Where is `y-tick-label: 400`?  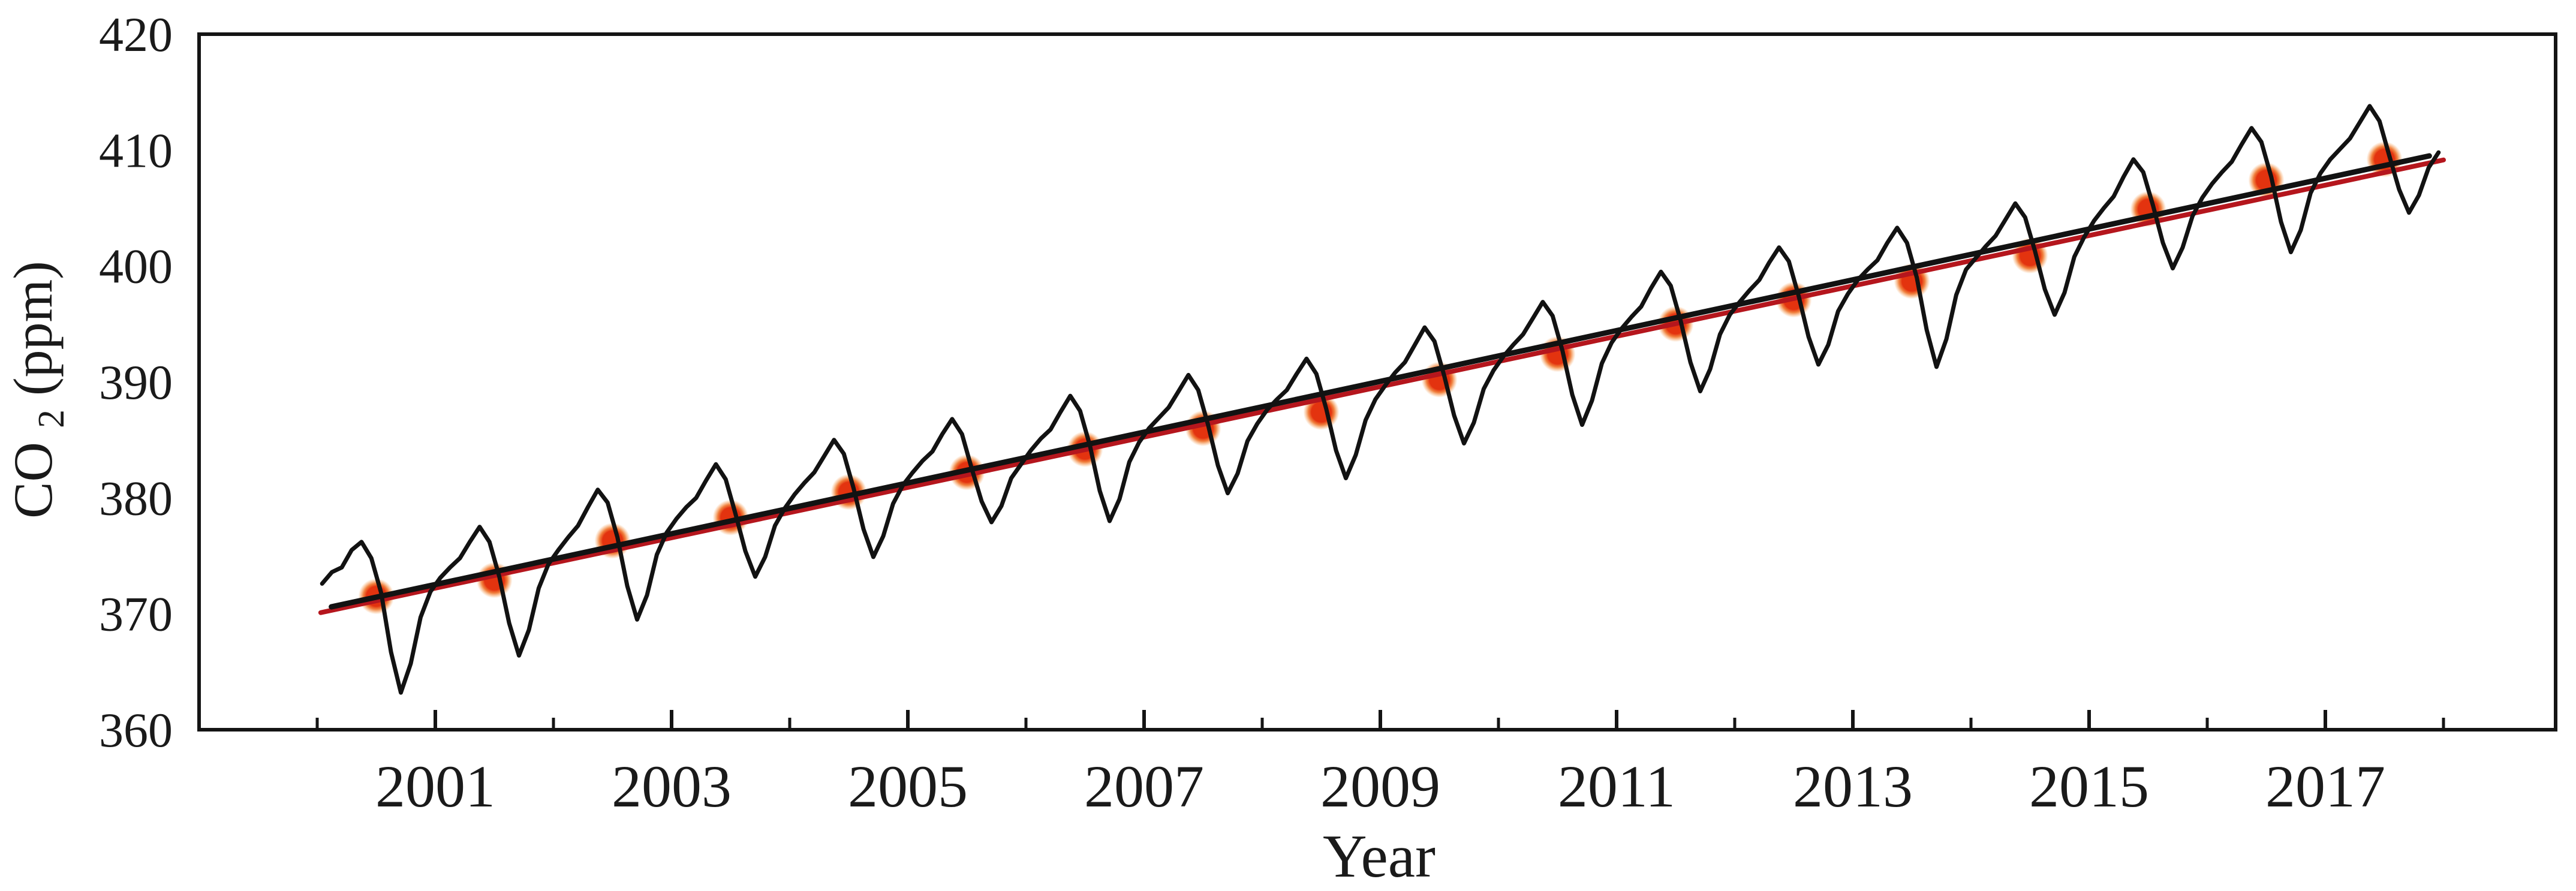
y-tick-label: 400 is located at coordinates (136, 266).